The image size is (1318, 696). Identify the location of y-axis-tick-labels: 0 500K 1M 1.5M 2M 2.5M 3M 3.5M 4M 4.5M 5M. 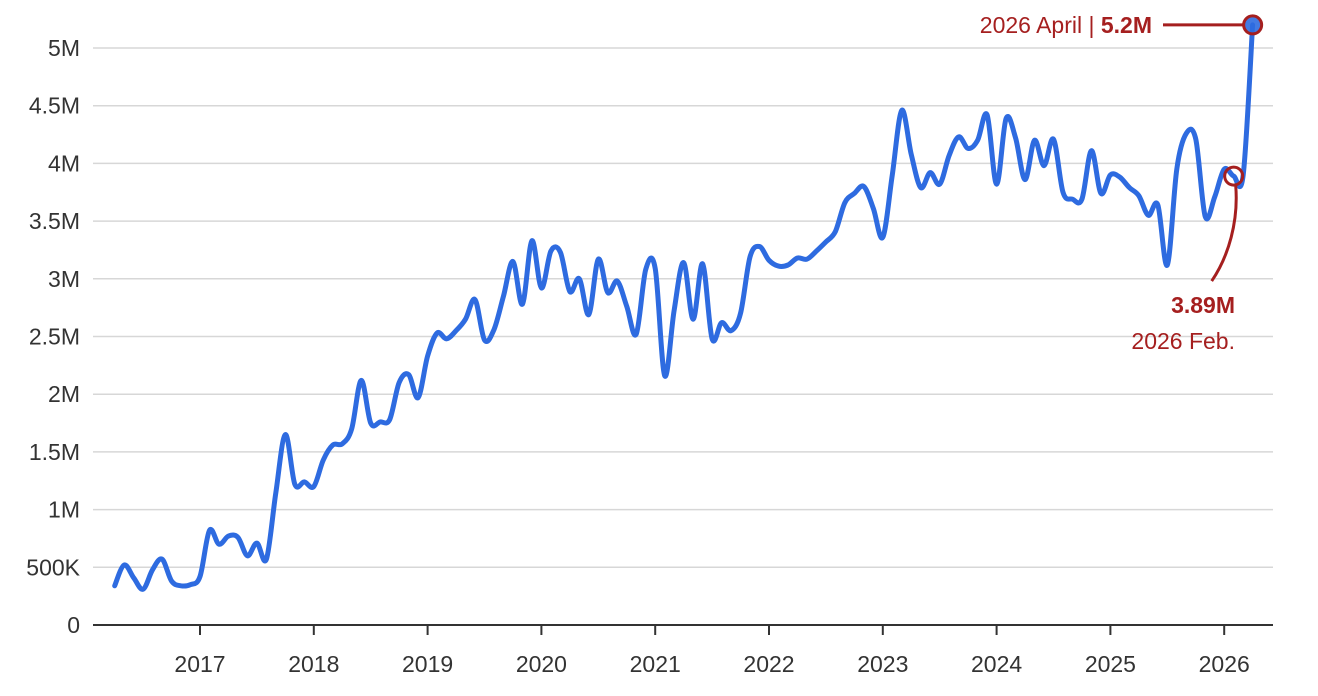
(53, 336).